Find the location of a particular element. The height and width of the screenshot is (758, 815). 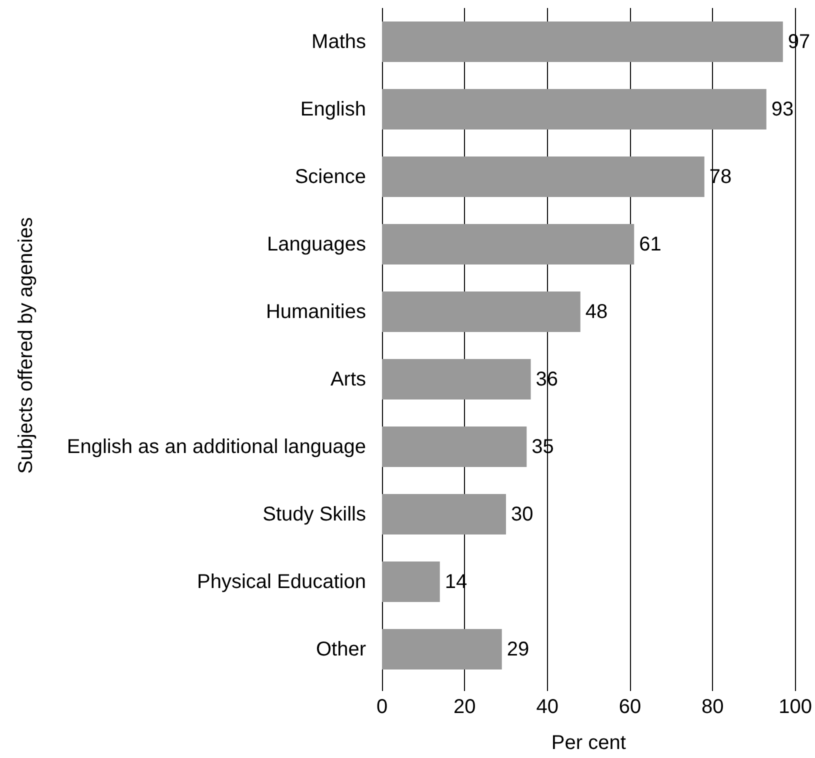

y-tick-label: English as an additional language is located at coordinates (216, 447).